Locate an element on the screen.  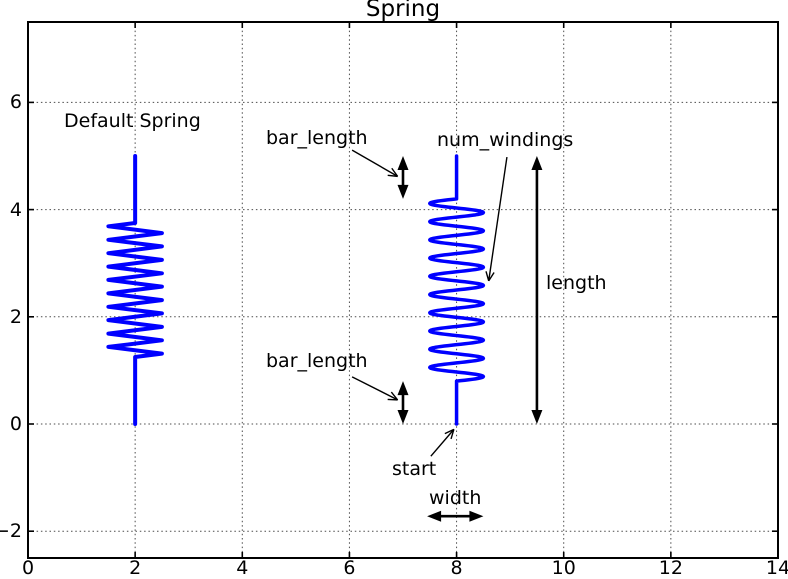
double-arrow-length-extent is located at coordinates (536, 290).